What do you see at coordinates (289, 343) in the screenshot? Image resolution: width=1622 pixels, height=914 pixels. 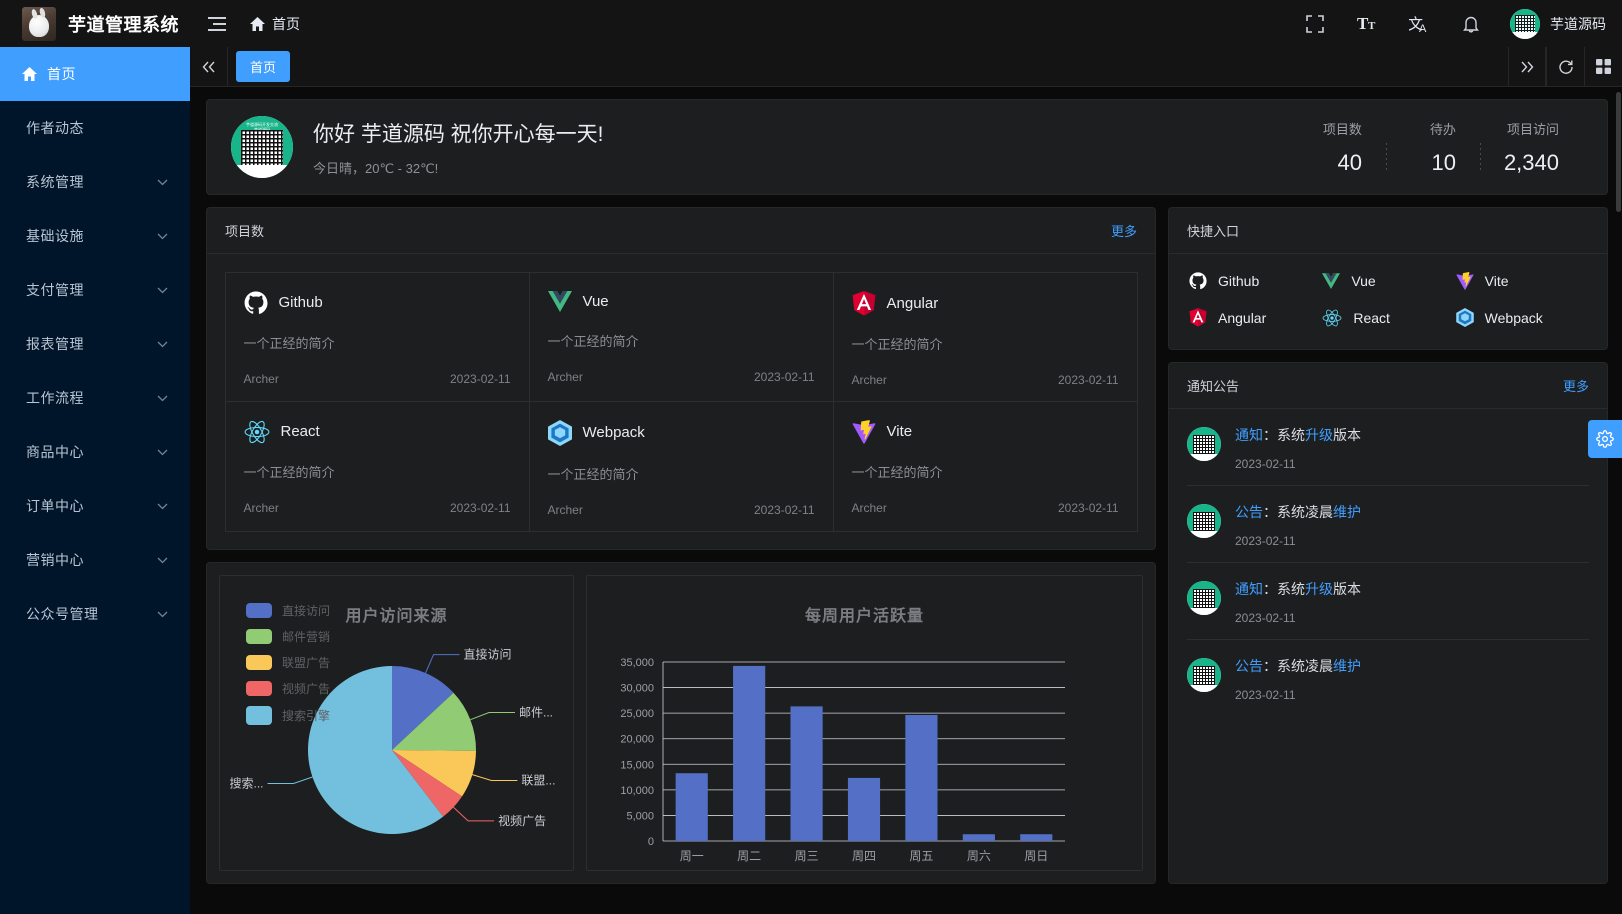 I see `project-desc: 一个正经的简介` at bounding box center [289, 343].